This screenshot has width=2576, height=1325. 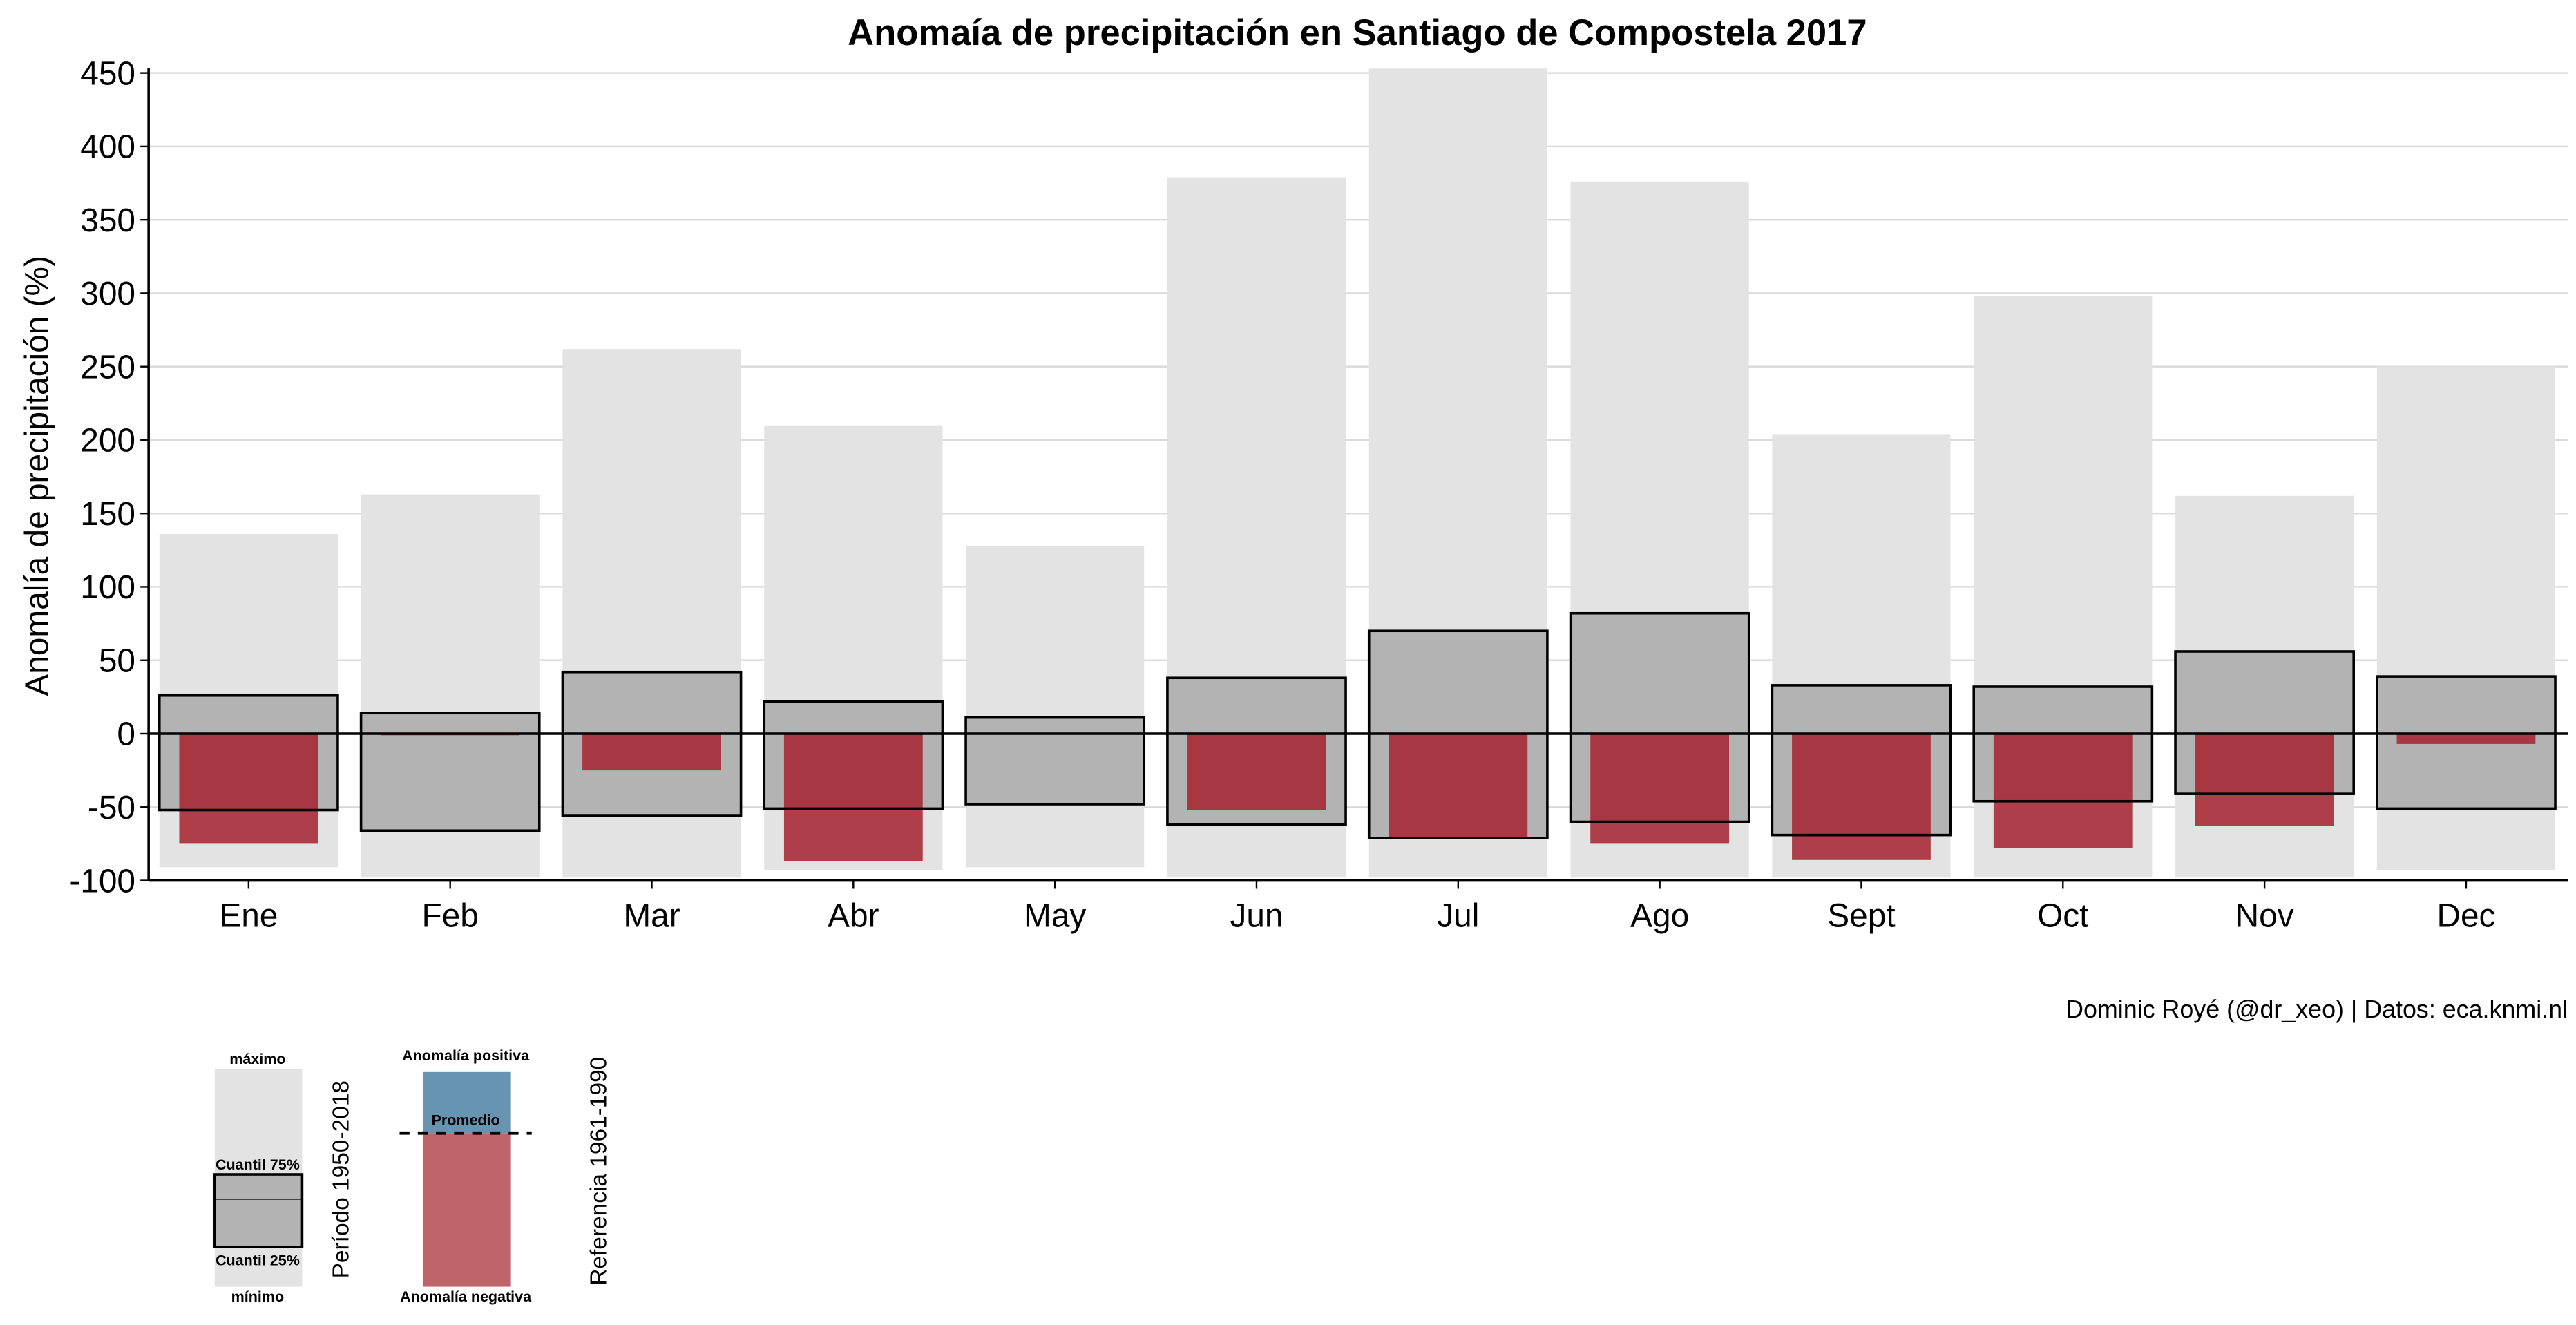 What do you see at coordinates (341, 1179) in the screenshot?
I see `legend-period-label: Período 1950-2018` at bounding box center [341, 1179].